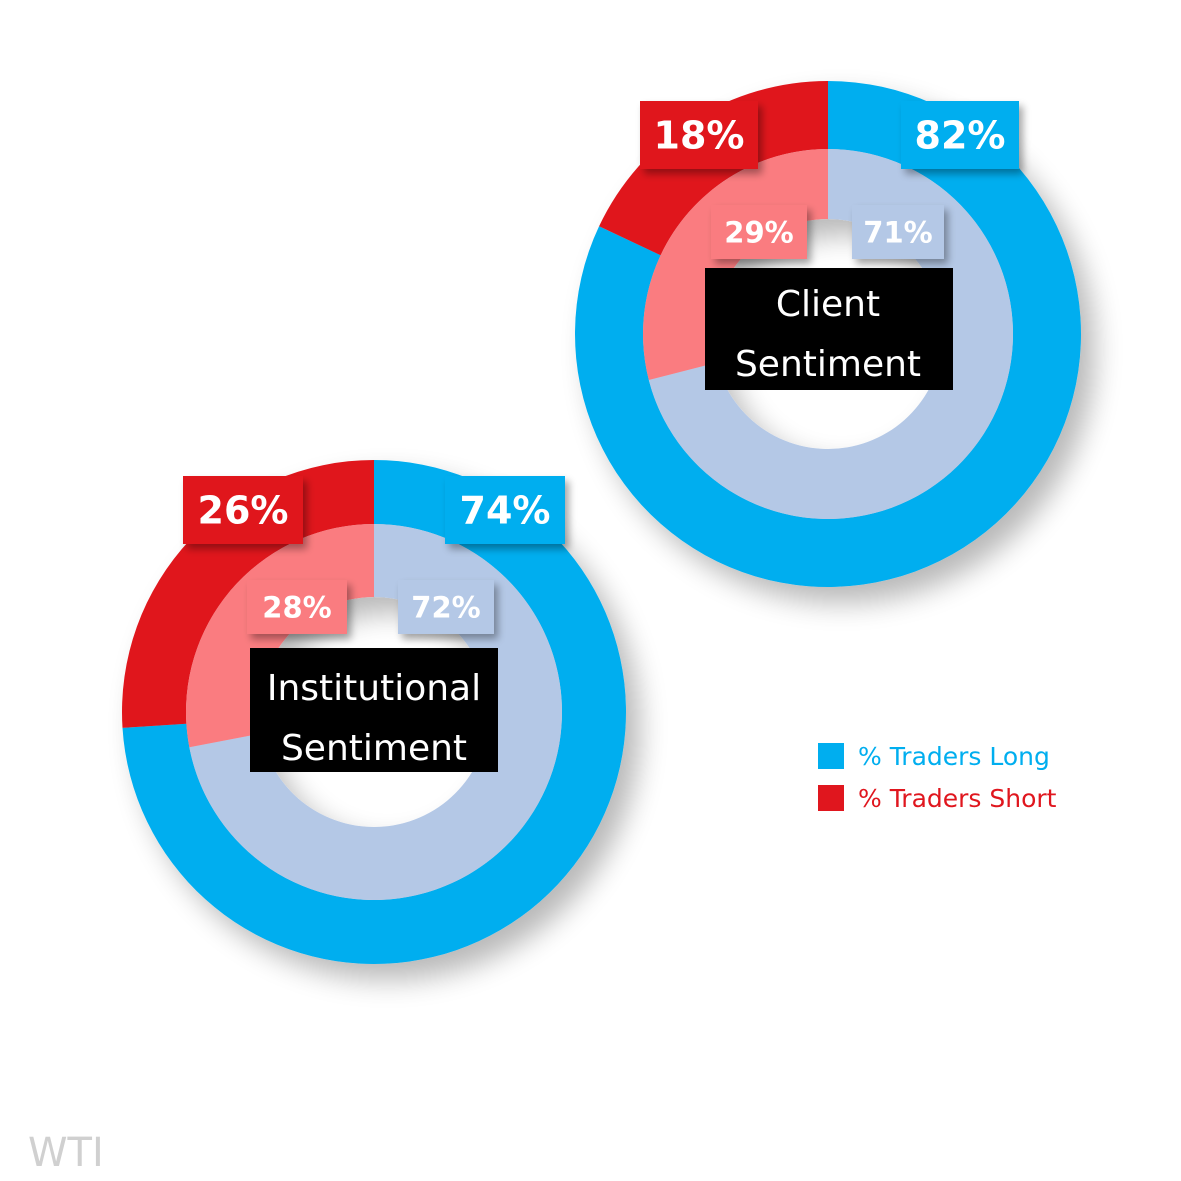 This screenshot has height=1181, width=1181. Describe the element at coordinates (280, 636) in the screenshot. I see `institutional-inner-short-slice` at that location.